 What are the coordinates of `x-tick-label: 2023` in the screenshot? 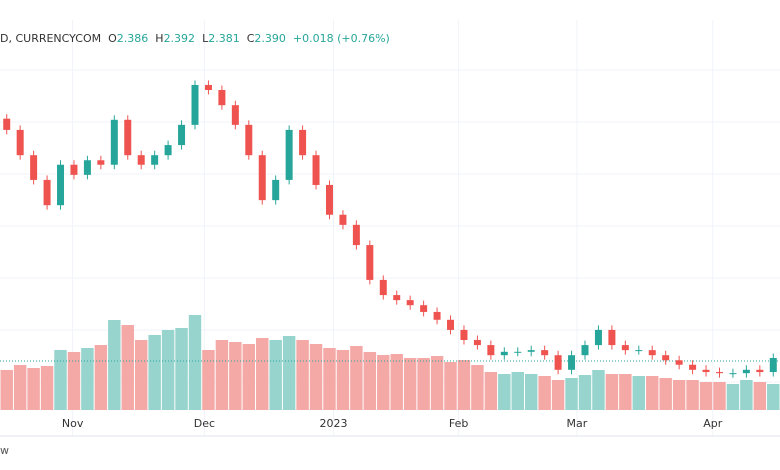 It's located at (334, 423).